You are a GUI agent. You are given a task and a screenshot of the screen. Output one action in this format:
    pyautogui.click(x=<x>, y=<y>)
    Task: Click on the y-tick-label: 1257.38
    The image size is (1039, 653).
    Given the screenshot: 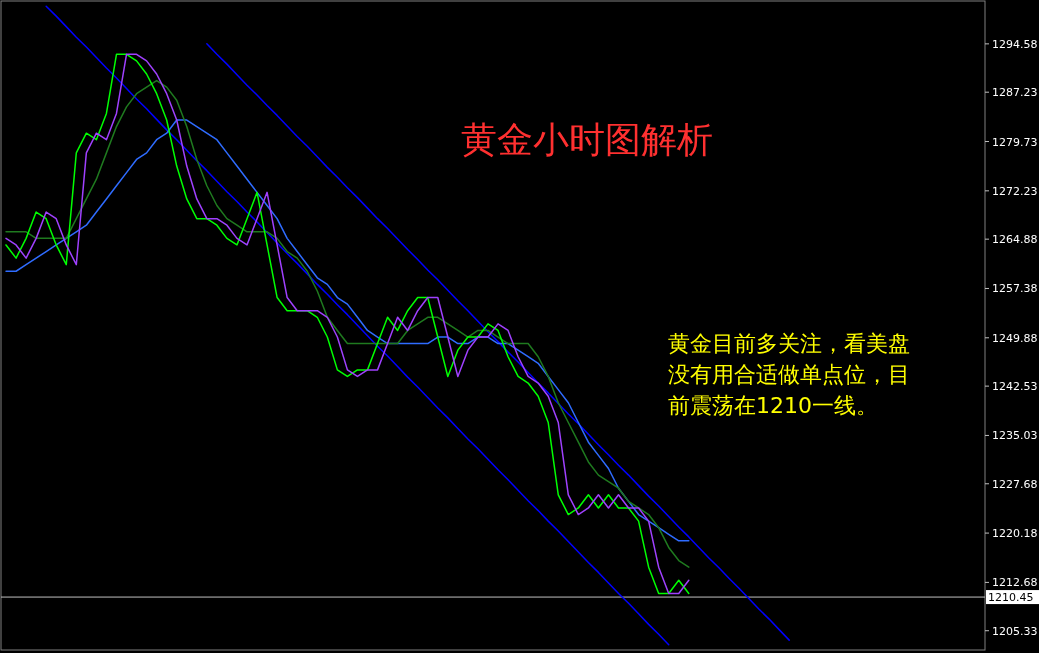 What is the action you would take?
    pyautogui.click(x=1015, y=289)
    